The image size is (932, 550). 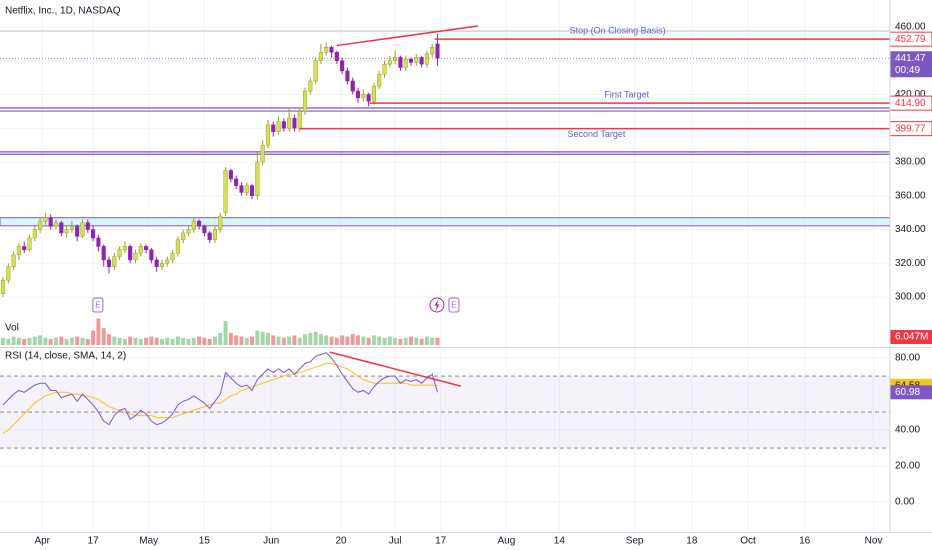 I want to click on y-tick-label: 340.00, so click(x=910, y=229).